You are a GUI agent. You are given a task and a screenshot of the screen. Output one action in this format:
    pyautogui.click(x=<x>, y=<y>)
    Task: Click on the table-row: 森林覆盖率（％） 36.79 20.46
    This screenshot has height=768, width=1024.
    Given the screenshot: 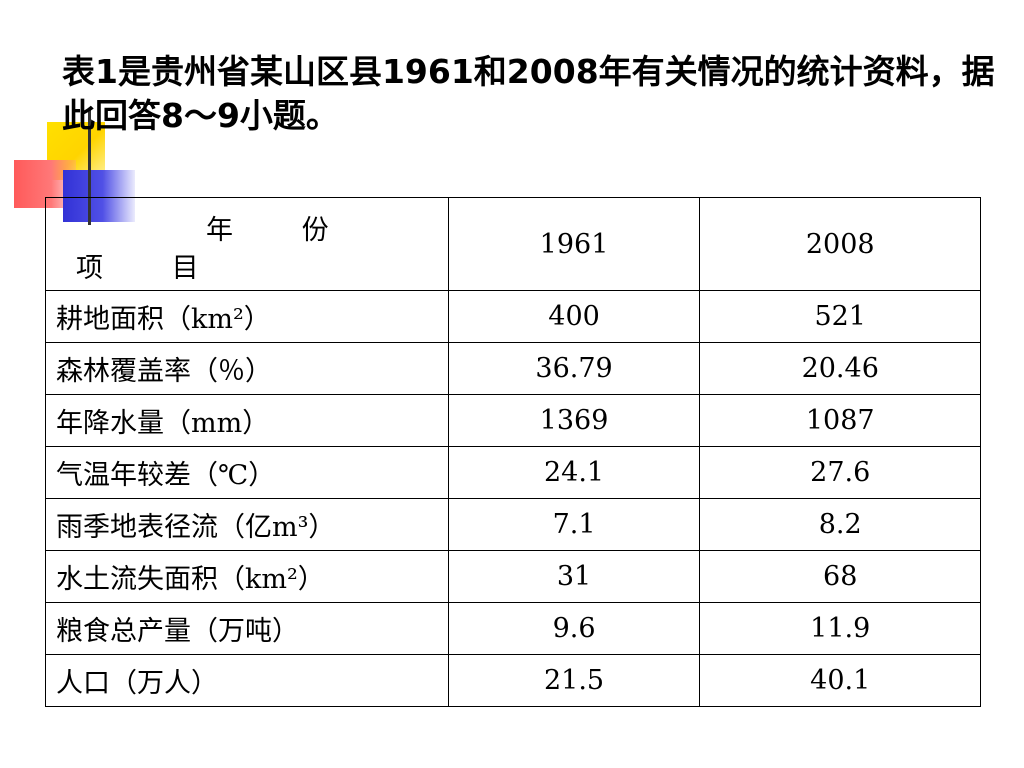 What is the action you would take?
    pyautogui.click(x=513, y=368)
    